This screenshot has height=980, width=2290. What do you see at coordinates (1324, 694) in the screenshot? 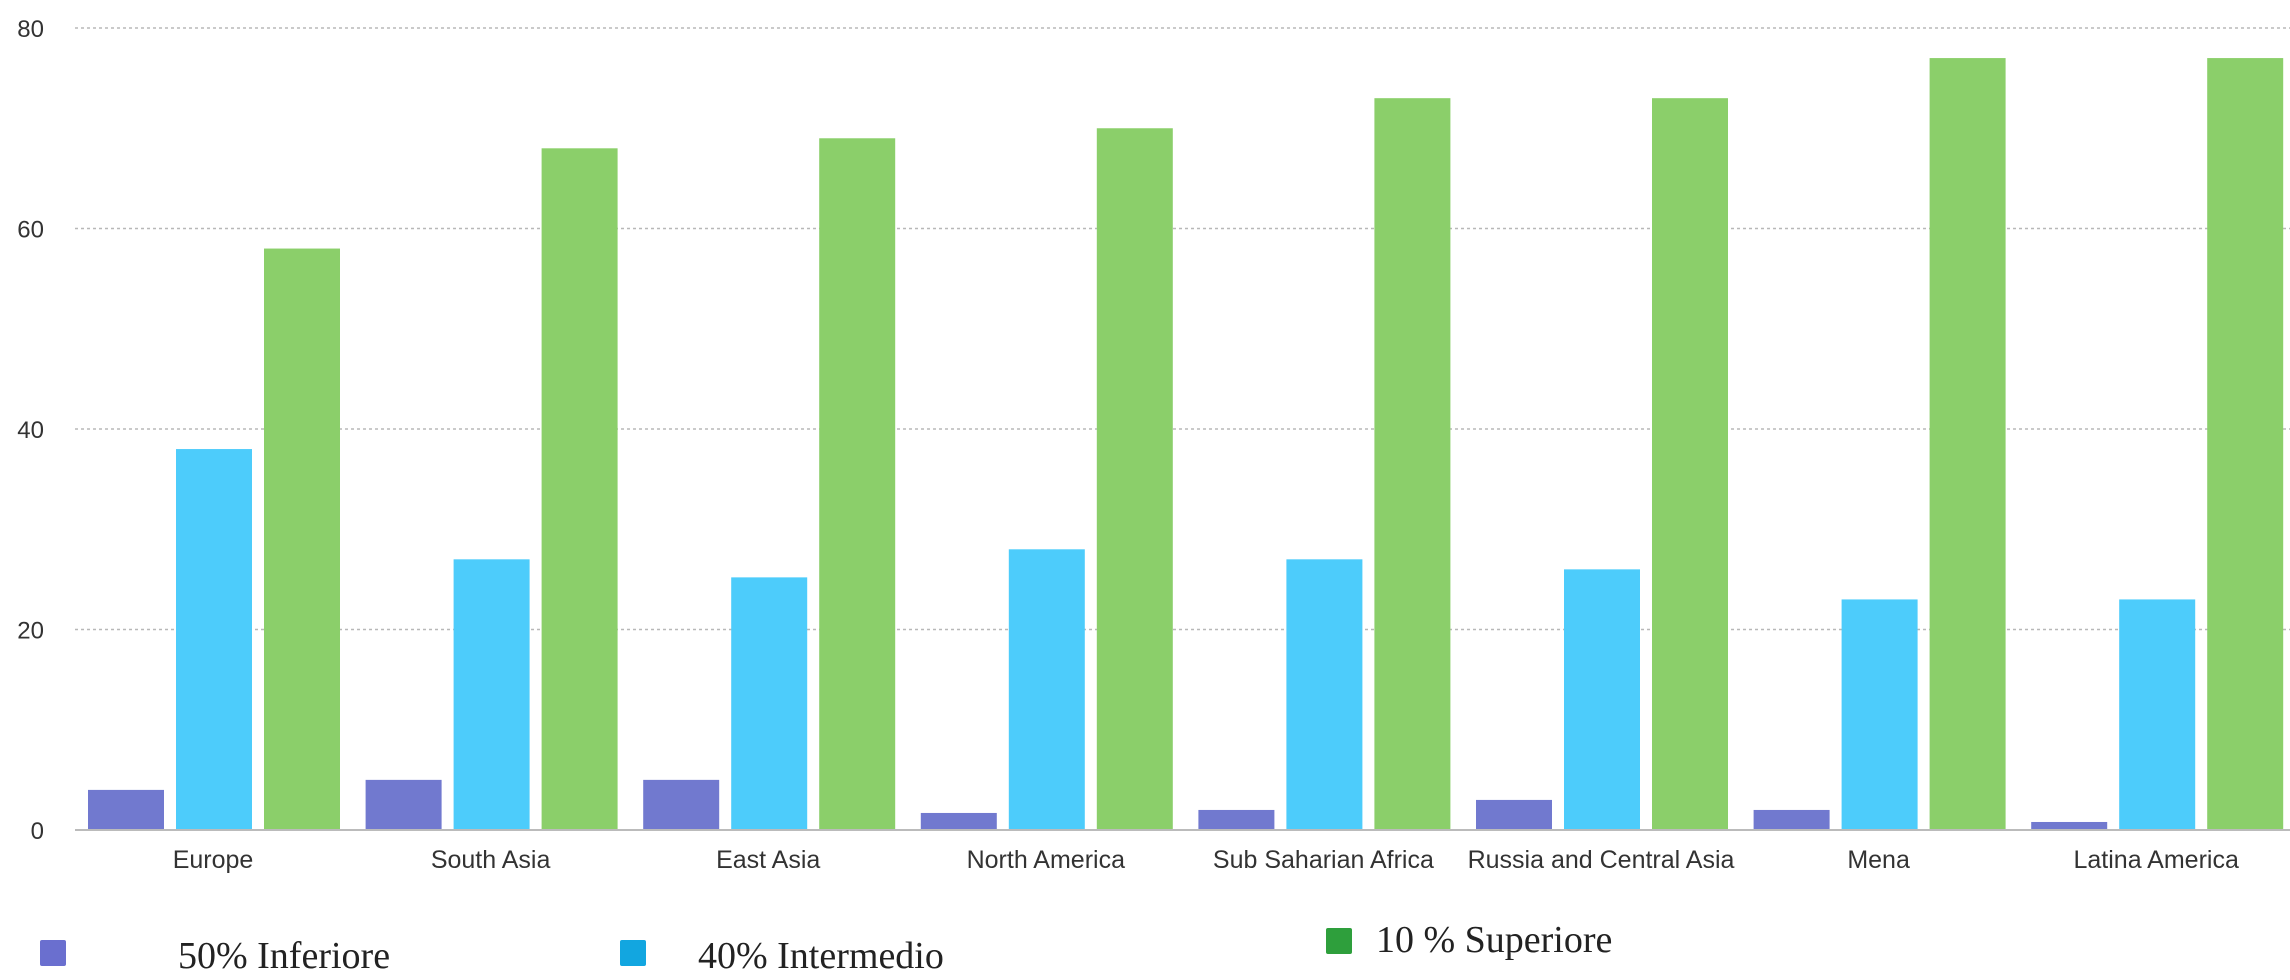
I see `bar-40-intermedio-sub-saharian-africa` at bounding box center [1324, 694].